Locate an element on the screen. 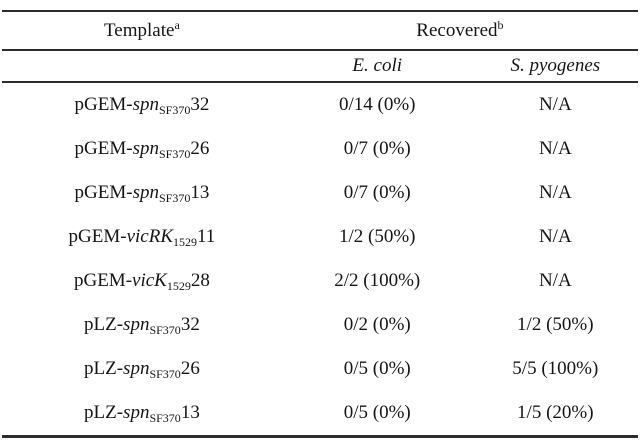 Image resolution: width=640 pixels, height=445 pixels. template-footnote-marker: a is located at coordinates (177, 24).